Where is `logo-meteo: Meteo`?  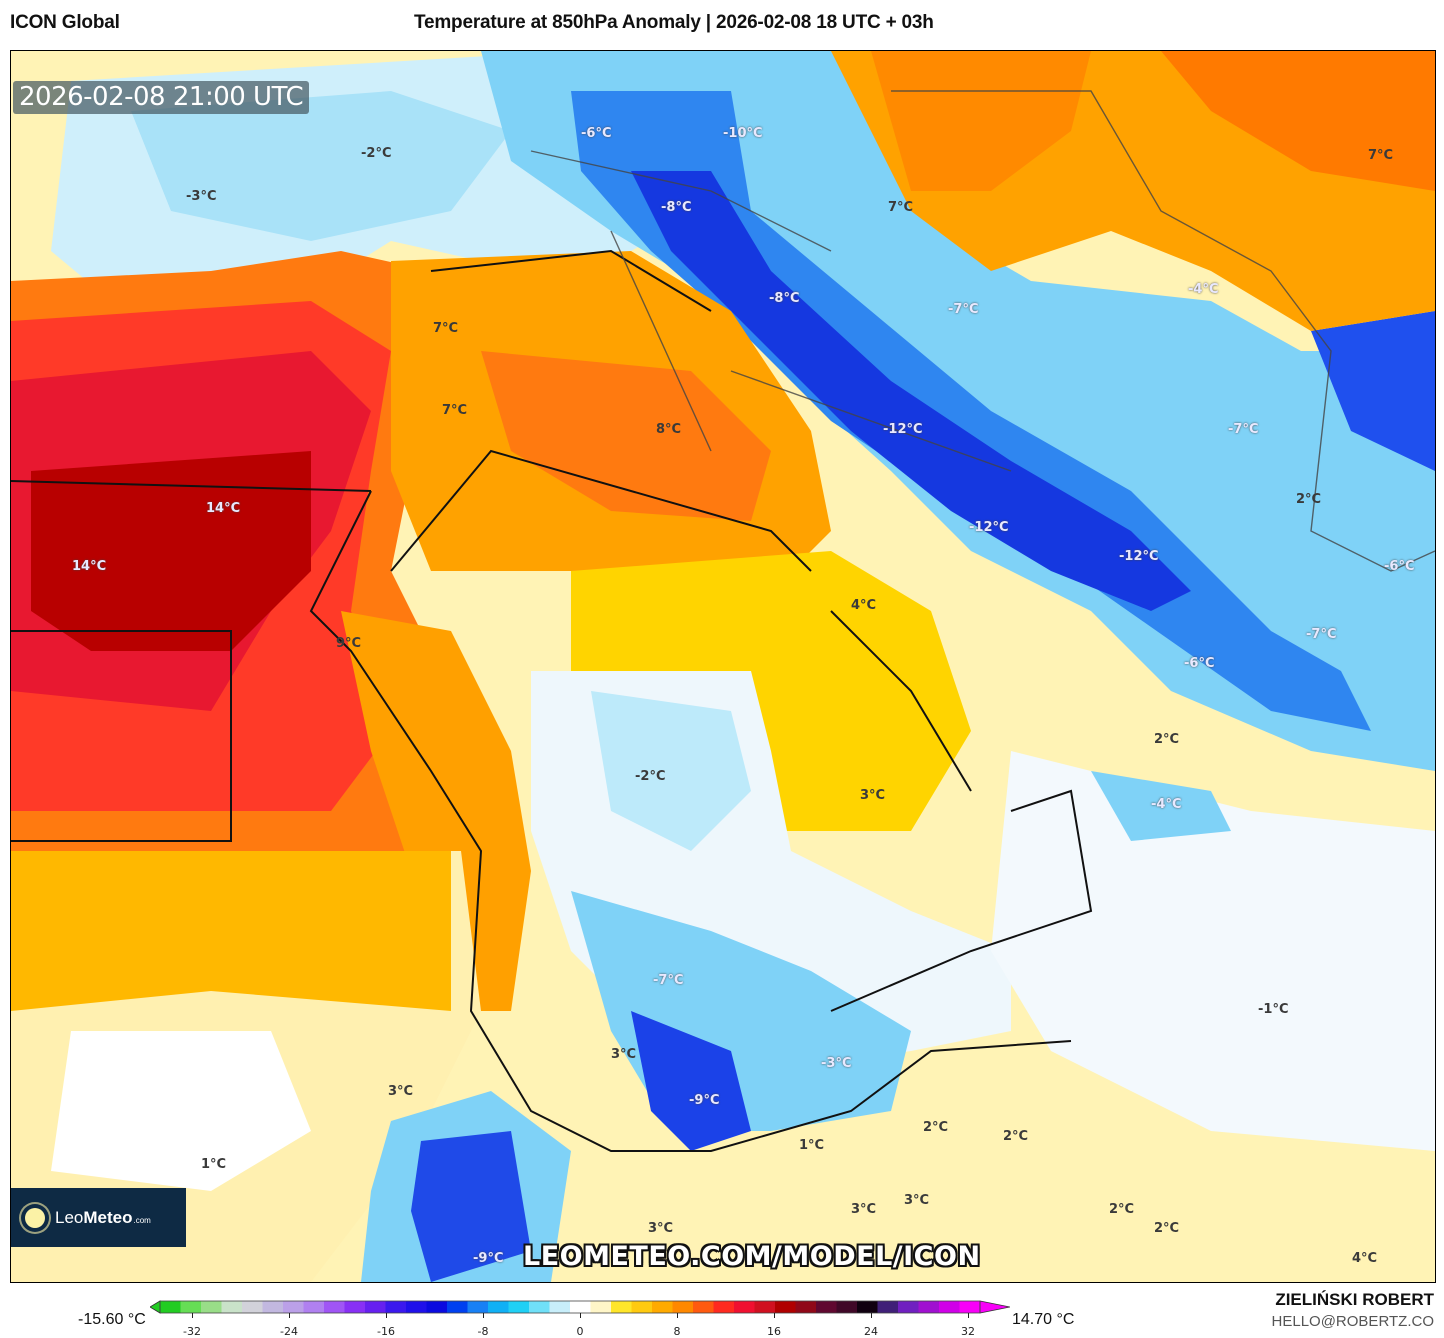 logo-meteo: Meteo is located at coordinates (108, 1217).